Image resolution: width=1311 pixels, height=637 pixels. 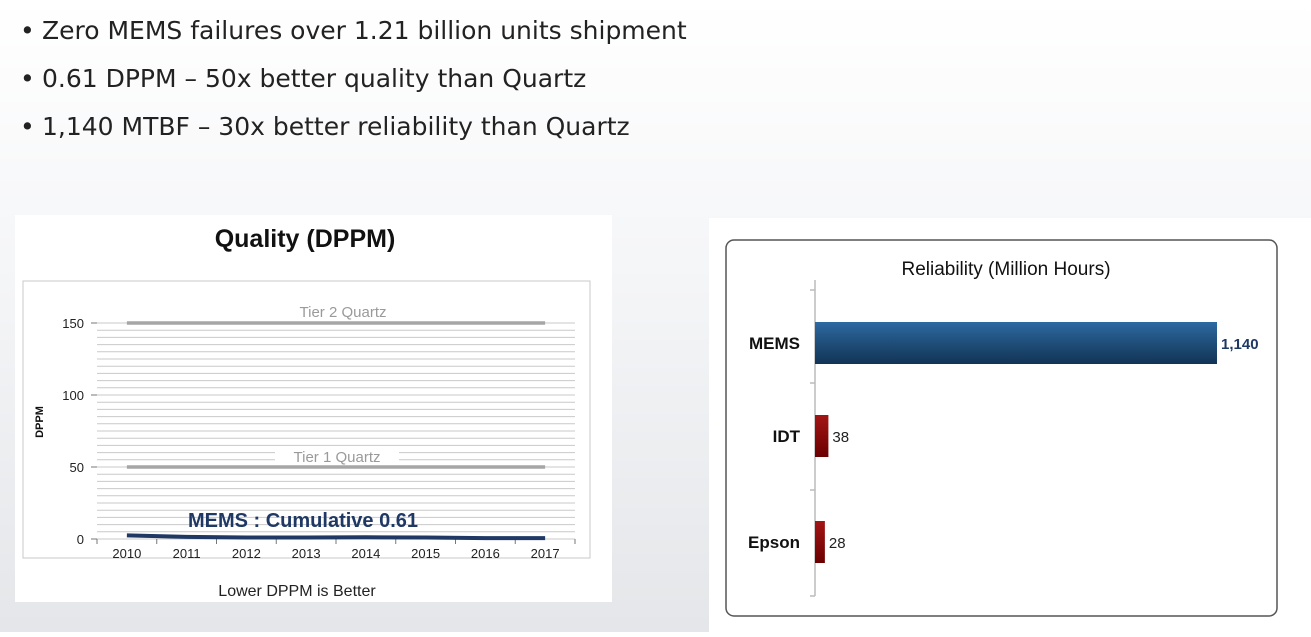 What do you see at coordinates (774, 542) in the screenshot?
I see `category-label: Epson` at bounding box center [774, 542].